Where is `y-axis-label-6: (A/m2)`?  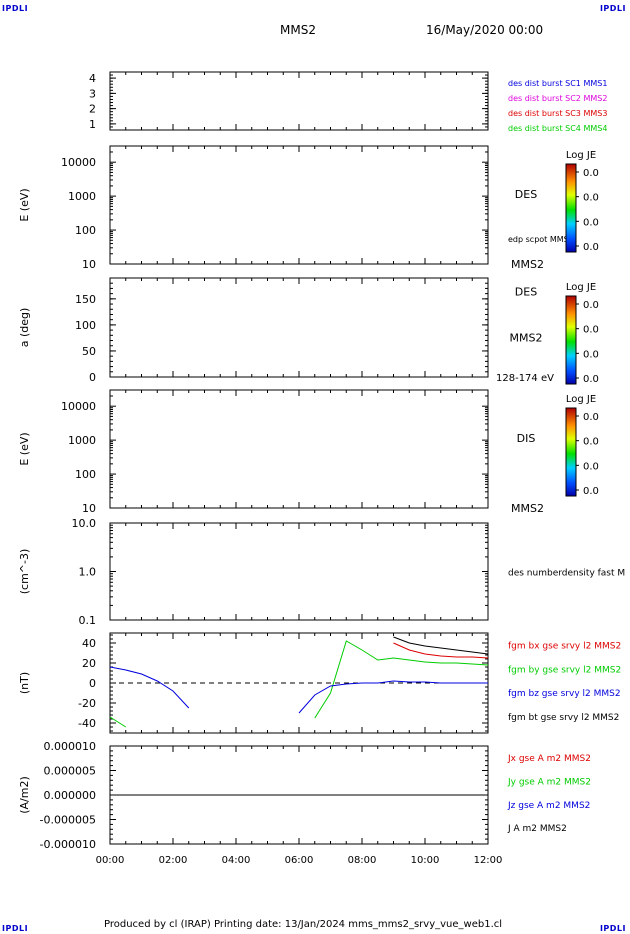 y-axis-label-6: (A/m2) is located at coordinates (24, 795).